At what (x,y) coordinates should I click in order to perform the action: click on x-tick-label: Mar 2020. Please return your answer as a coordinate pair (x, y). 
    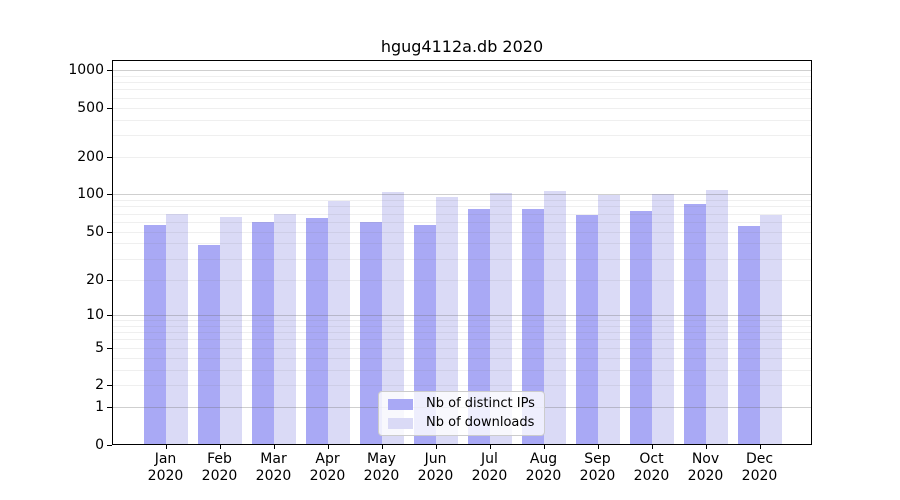
    Looking at the image, I should click on (273, 467).